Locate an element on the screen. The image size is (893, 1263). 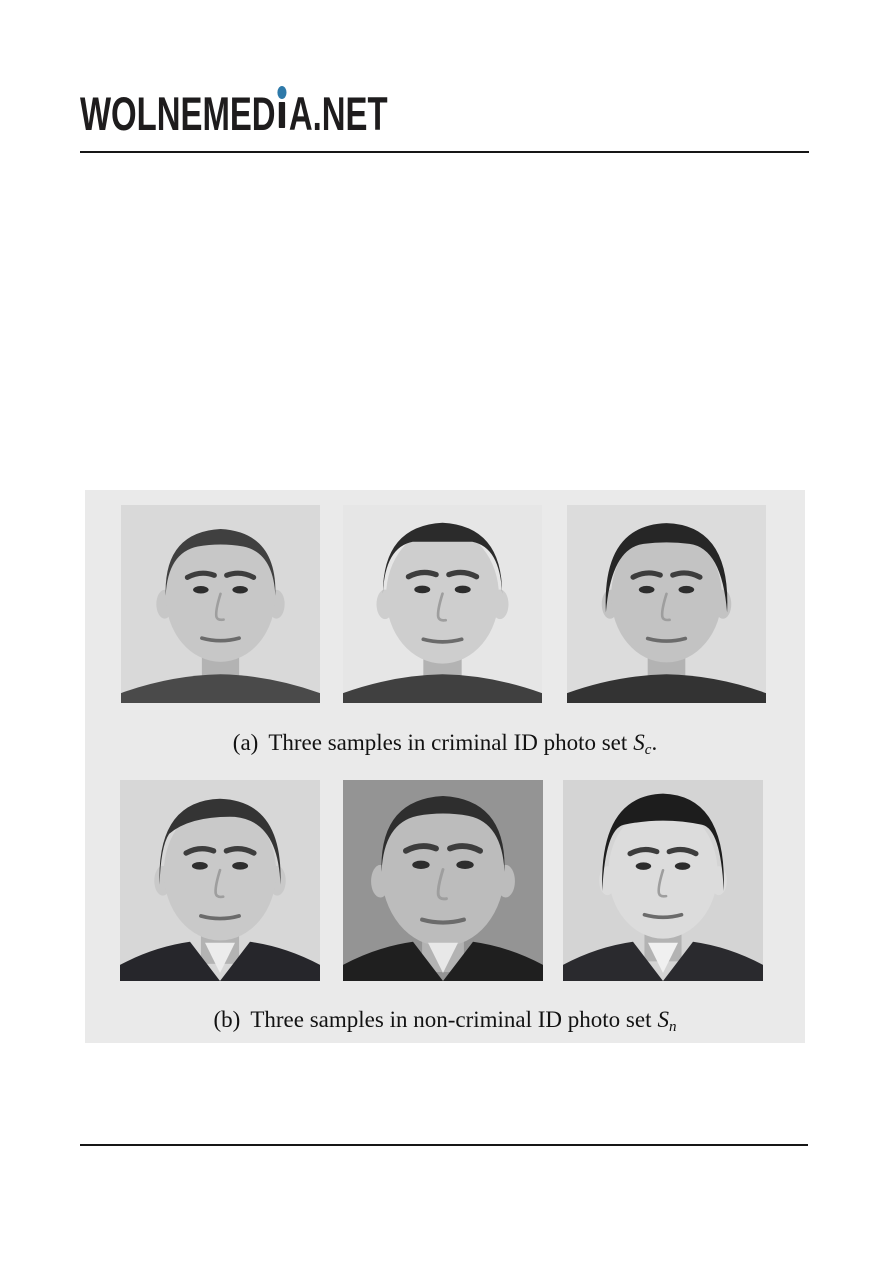
site-logo: WOLNEMED A.NET is located at coordinates (234, 111).